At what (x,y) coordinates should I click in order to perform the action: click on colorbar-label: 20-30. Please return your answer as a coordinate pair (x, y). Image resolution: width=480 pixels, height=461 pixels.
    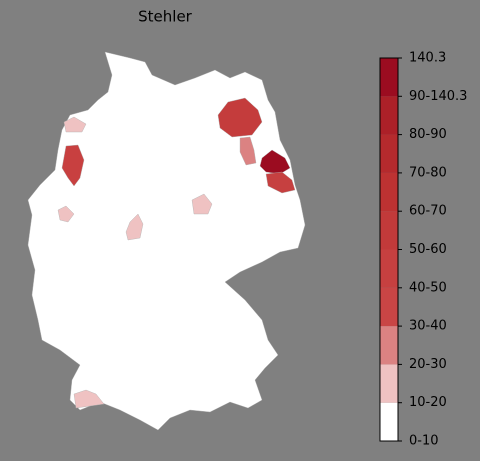
    Looking at the image, I should click on (428, 364).